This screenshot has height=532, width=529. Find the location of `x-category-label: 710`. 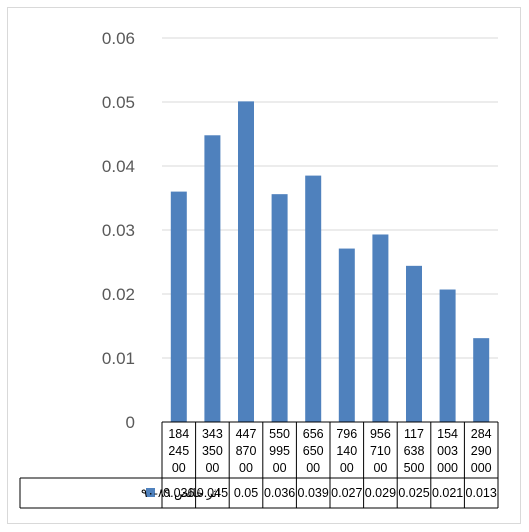

x-category-label: 710 is located at coordinates (380, 451).